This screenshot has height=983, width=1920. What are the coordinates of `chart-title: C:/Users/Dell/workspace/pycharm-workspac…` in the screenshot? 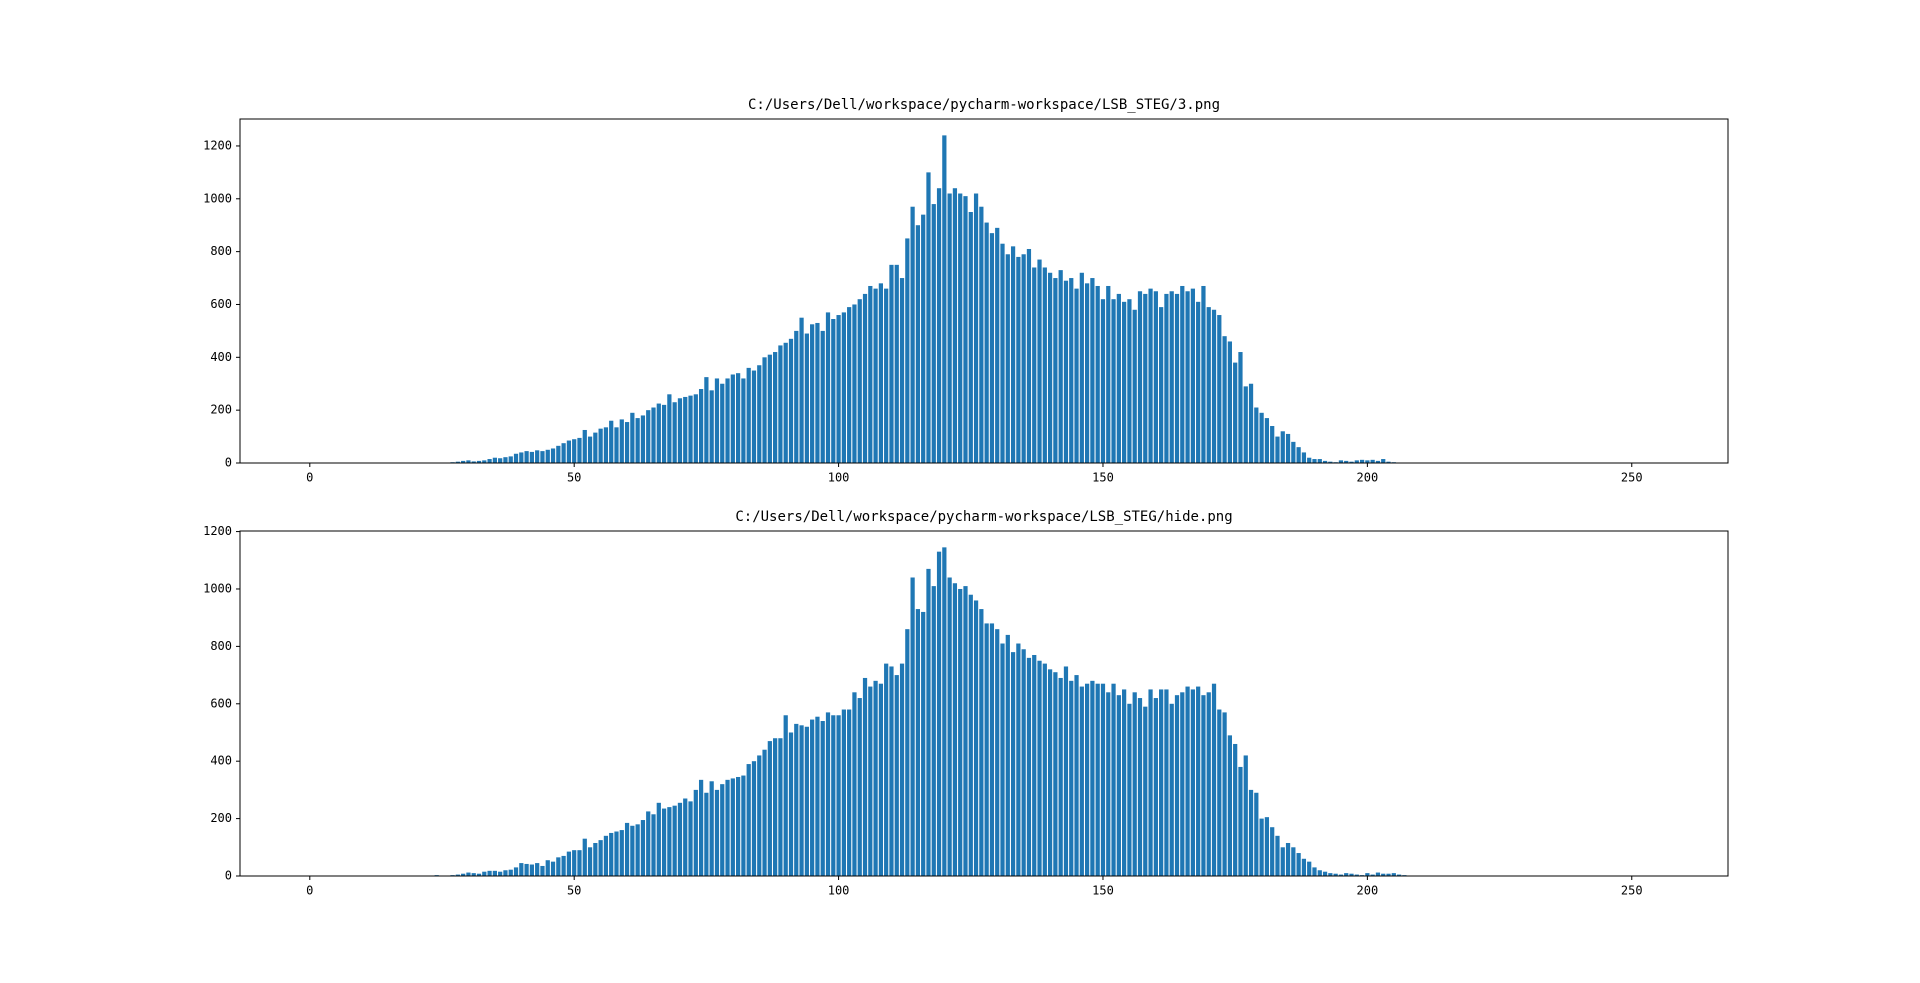 It's located at (984, 105).